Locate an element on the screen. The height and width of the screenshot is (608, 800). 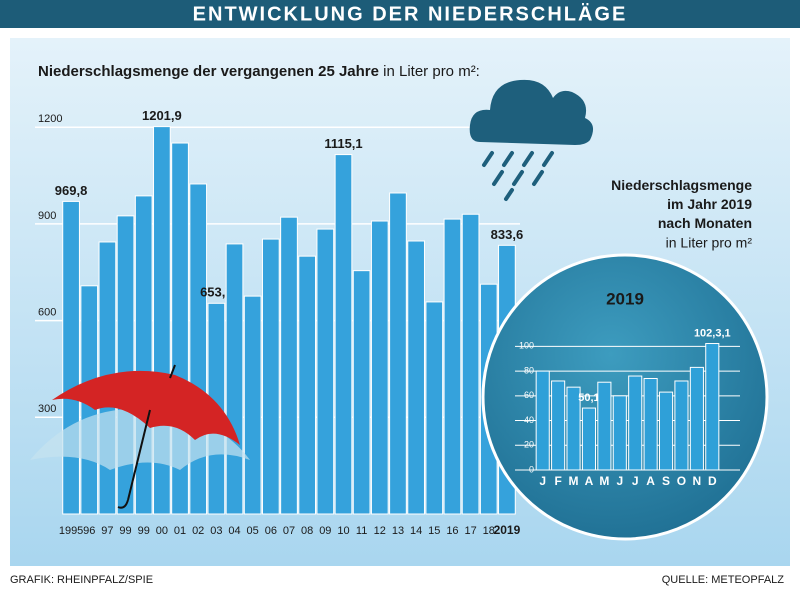
x-tick-label: 16 is located at coordinates (452, 531).